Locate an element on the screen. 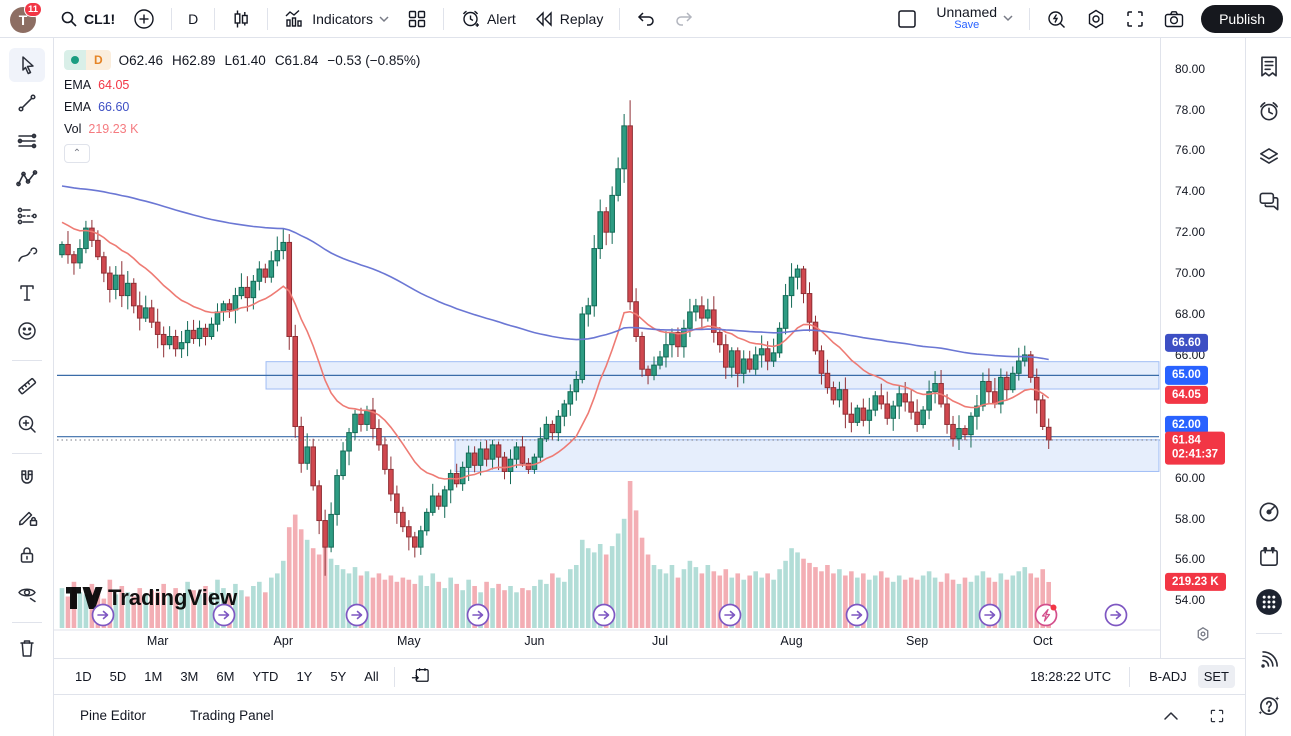 The image size is (1291, 736). panel-expand-button is located at coordinates (1171, 716).